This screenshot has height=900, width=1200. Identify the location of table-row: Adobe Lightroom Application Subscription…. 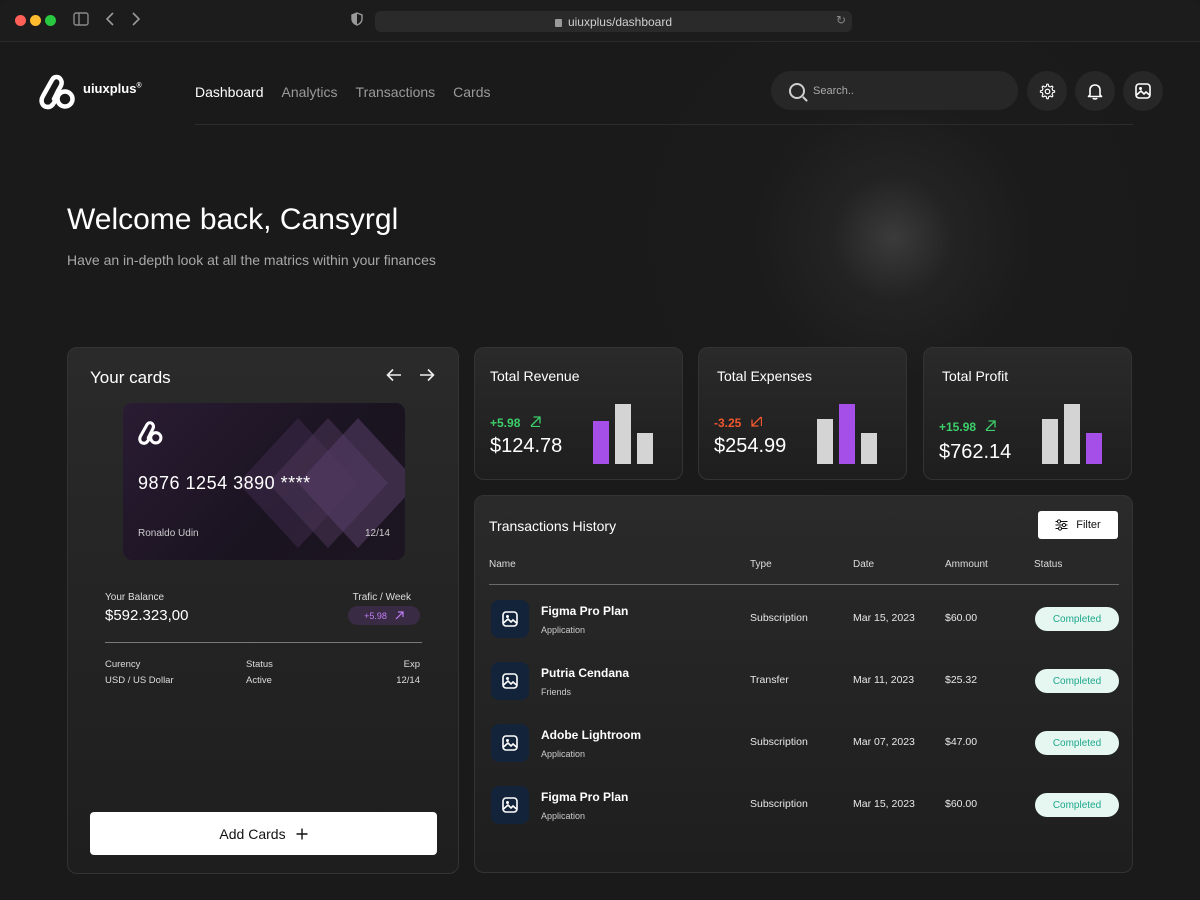
(804, 749).